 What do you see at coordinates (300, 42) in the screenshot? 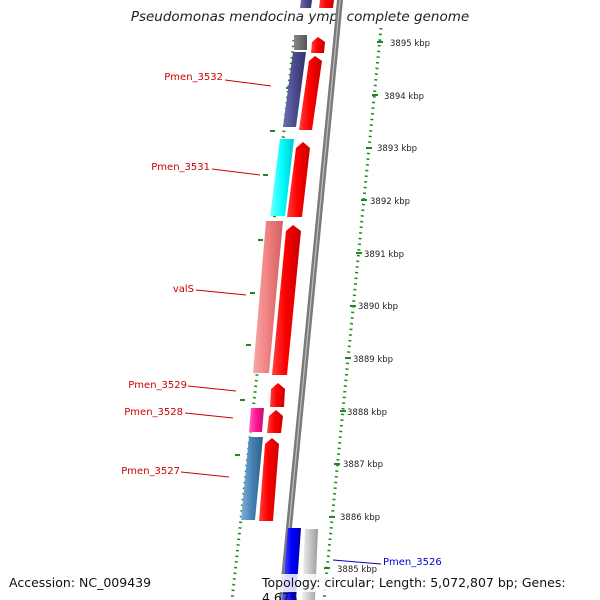
I see `cog-block-small-grey` at bounding box center [300, 42].